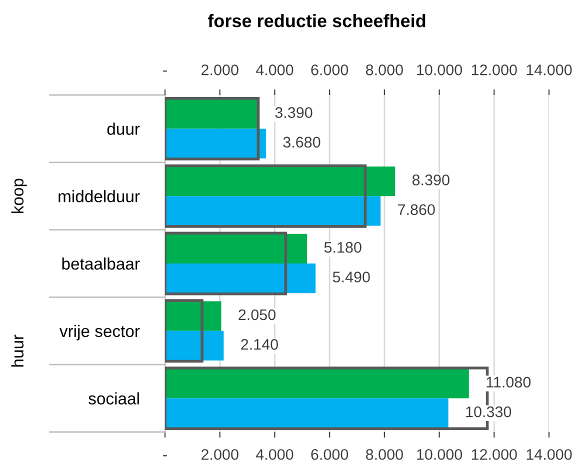  Describe the element at coordinates (301, 142) in the screenshot. I see `data-label: 3.680` at that location.